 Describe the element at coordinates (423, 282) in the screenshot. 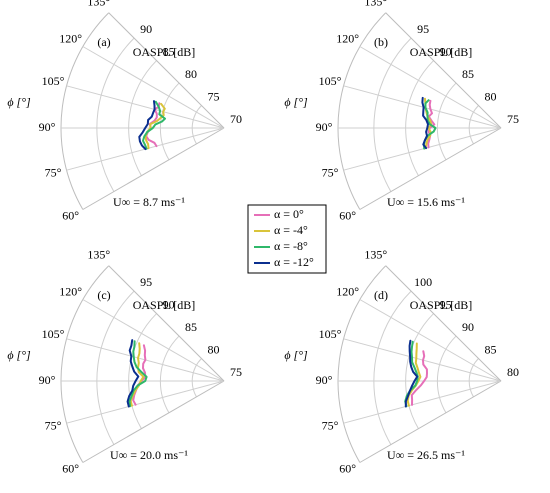

I see `radial-tick-label: 100` at that location.